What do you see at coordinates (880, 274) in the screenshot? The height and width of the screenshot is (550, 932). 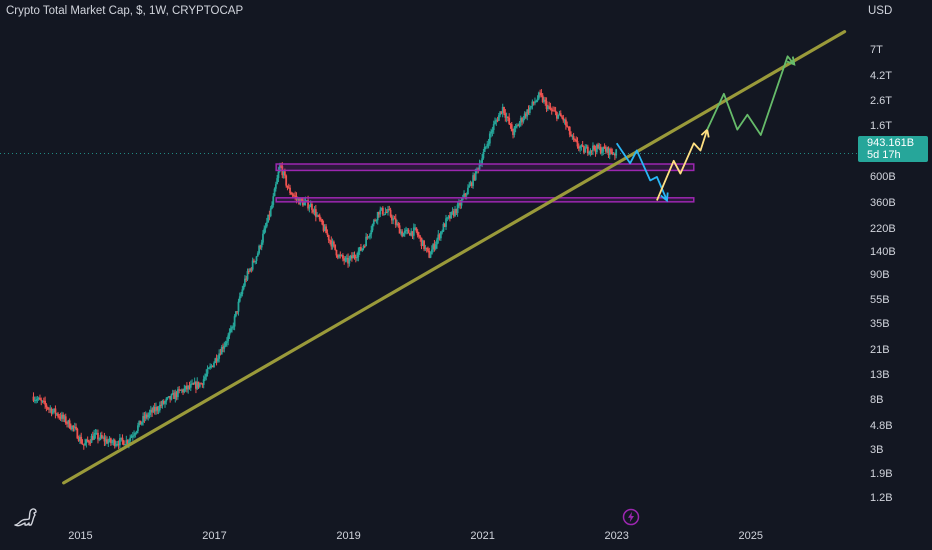 I see `y-tick-label: 90B` at bounding box center [880, 274].